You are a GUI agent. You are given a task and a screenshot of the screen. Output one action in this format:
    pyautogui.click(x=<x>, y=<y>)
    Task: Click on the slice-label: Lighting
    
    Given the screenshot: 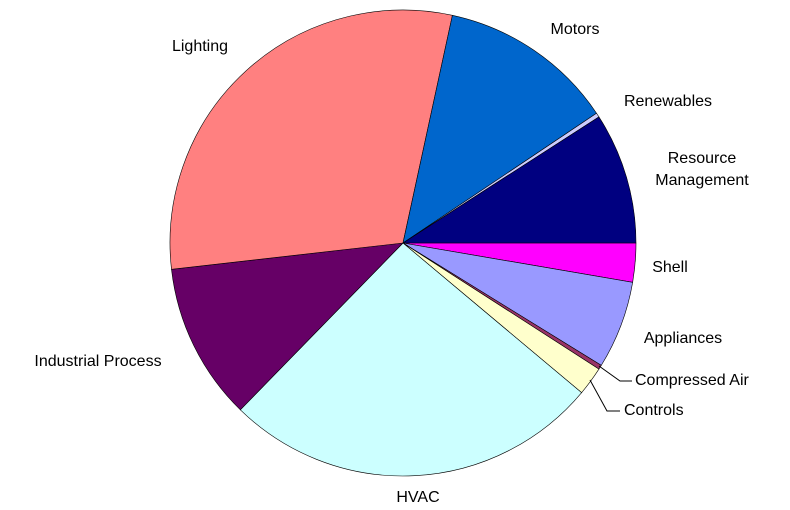 What is the action you would take?
    pyautogui.click(x=200, y=46)
    